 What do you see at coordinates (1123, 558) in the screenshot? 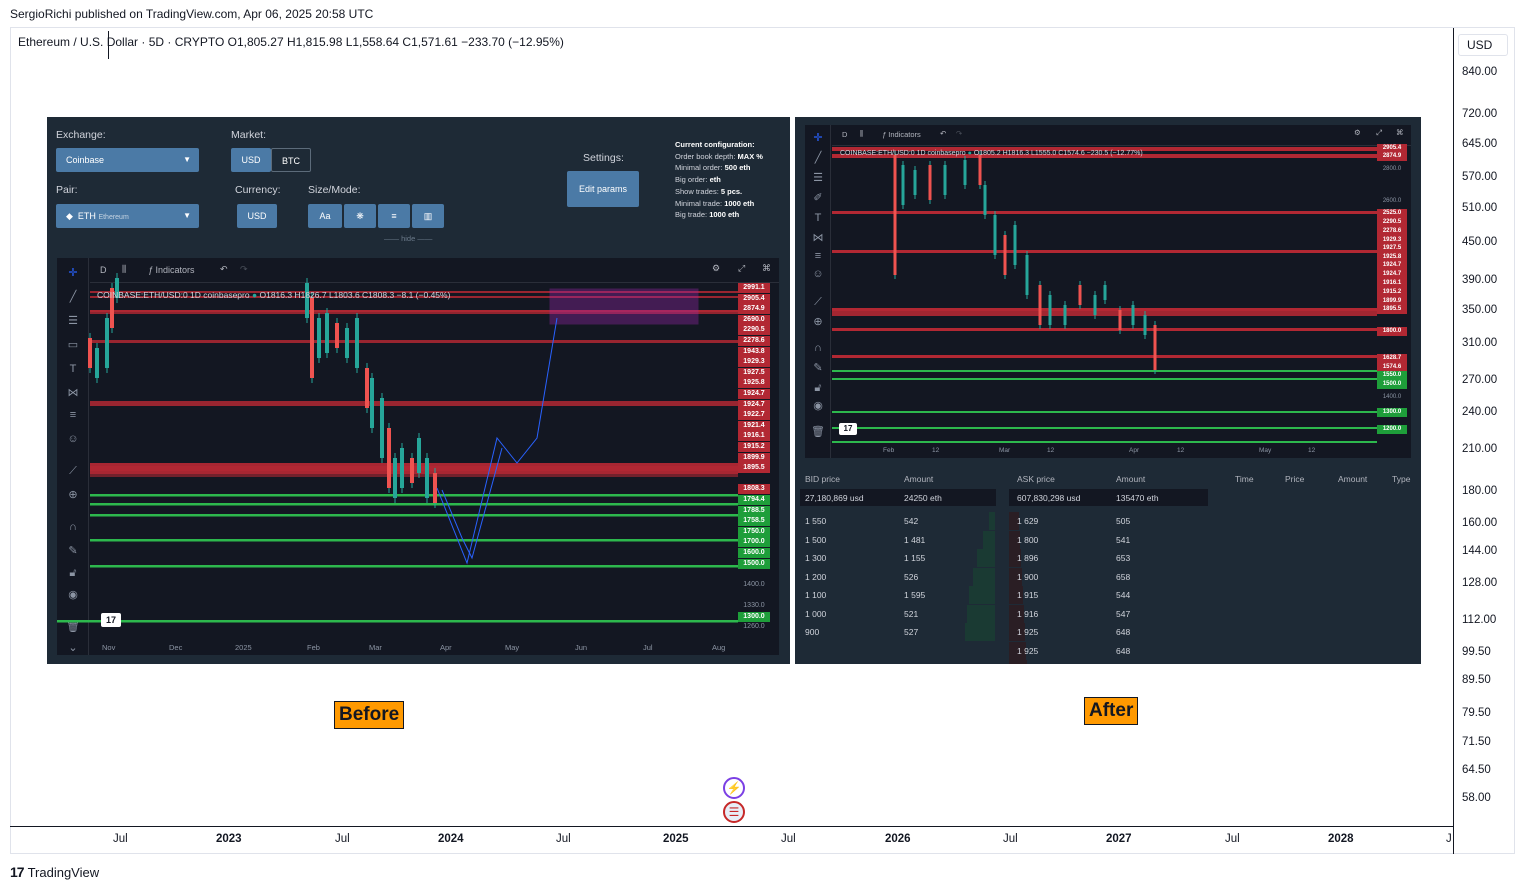
I see `ask-amount: 653` at bounding box center [1123, 558].